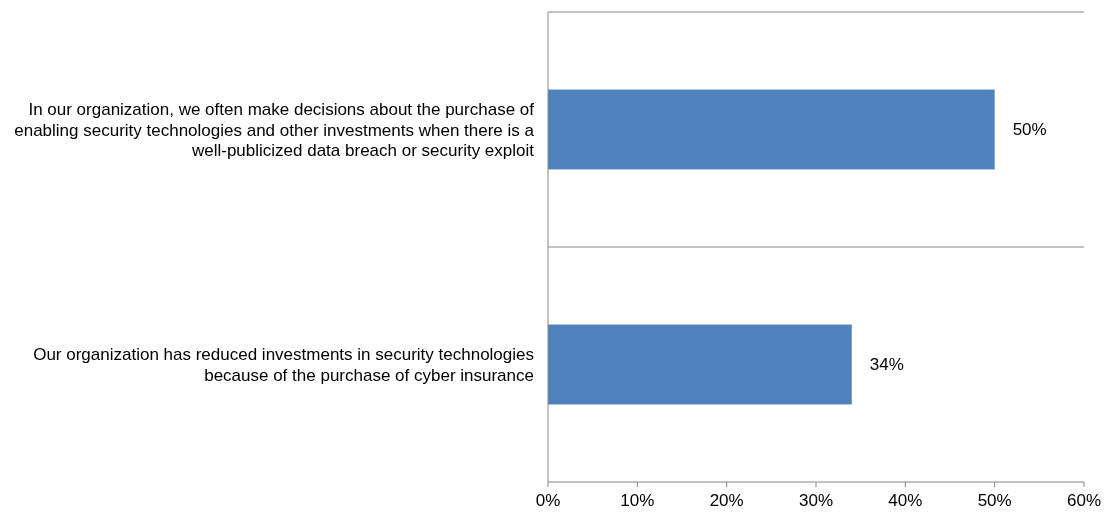 The image size is (1114, 529). What do you see at coordinates (283, 364) in the screenshot?
I see `y-tick-label: Our organization has reduced investments in security technologies because of the purchase of cyber insurance` at bounding box center [283, 364].